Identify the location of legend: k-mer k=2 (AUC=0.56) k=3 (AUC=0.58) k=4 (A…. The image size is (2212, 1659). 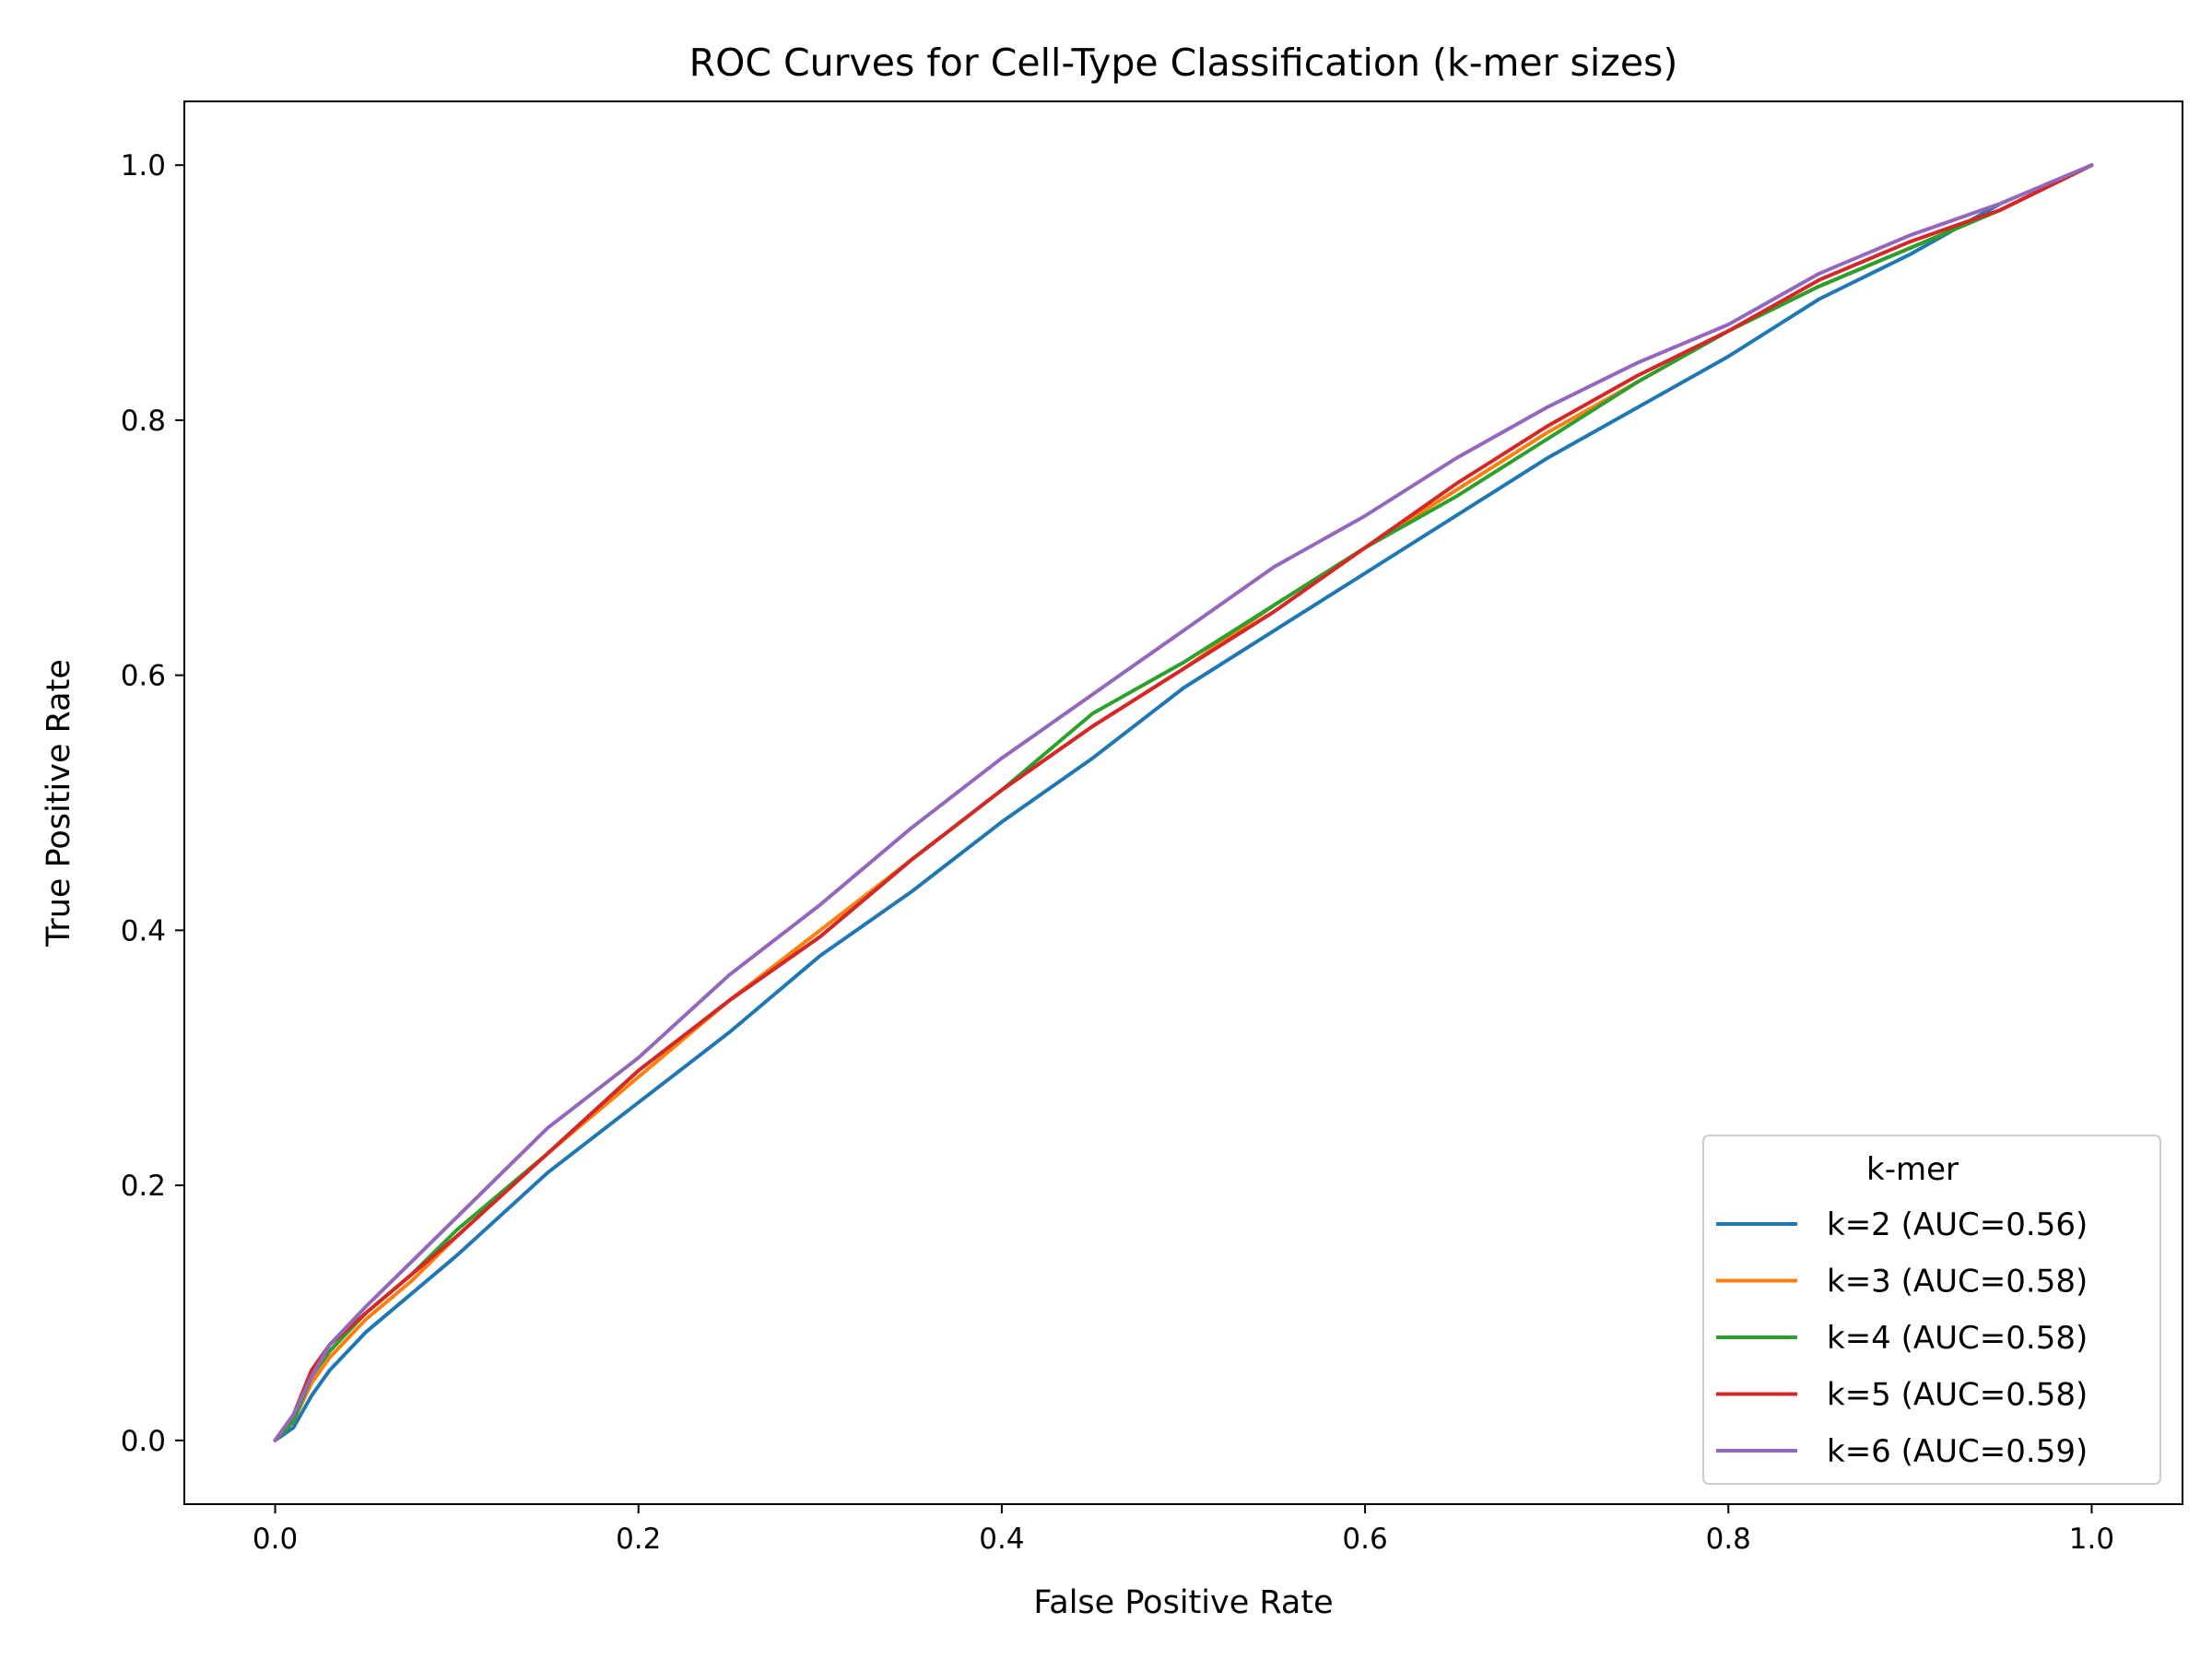
(1931, 1310).